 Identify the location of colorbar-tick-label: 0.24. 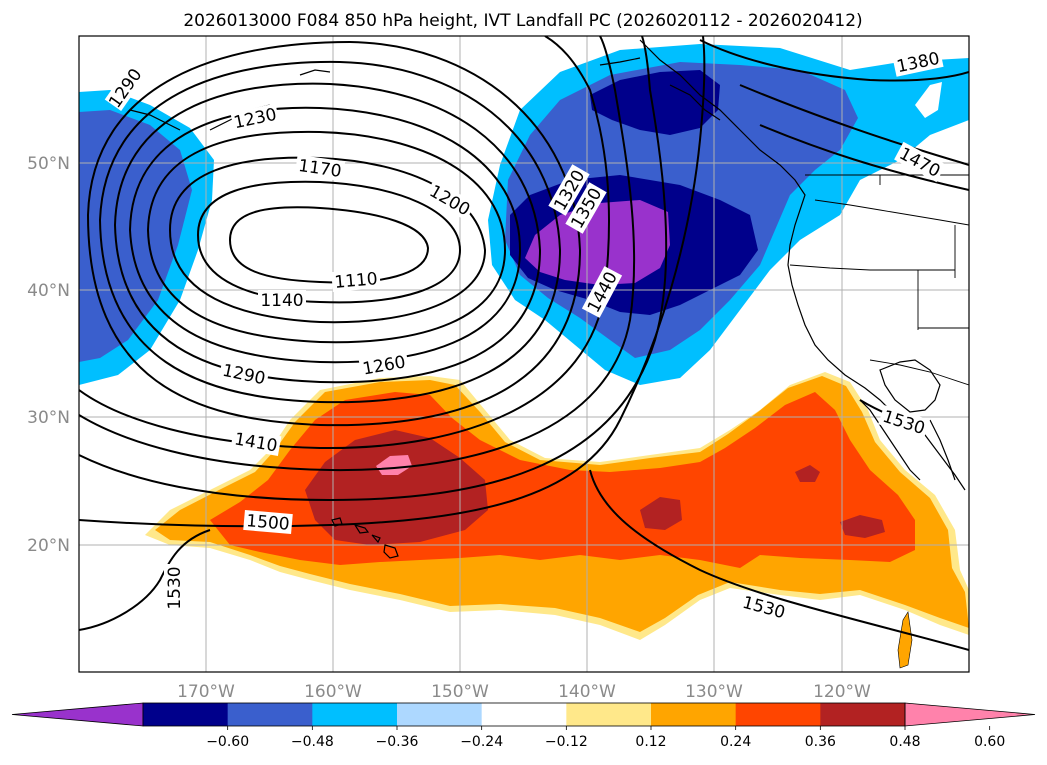
(735, 742).